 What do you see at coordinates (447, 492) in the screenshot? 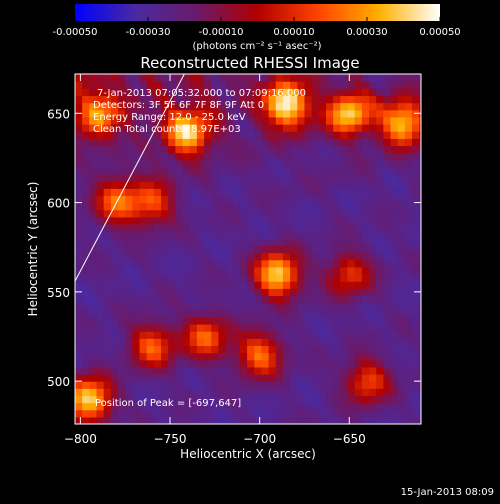
I see `footer-timestamp: 15-Jan-2013 08:09` at bounding box center [447, 492].